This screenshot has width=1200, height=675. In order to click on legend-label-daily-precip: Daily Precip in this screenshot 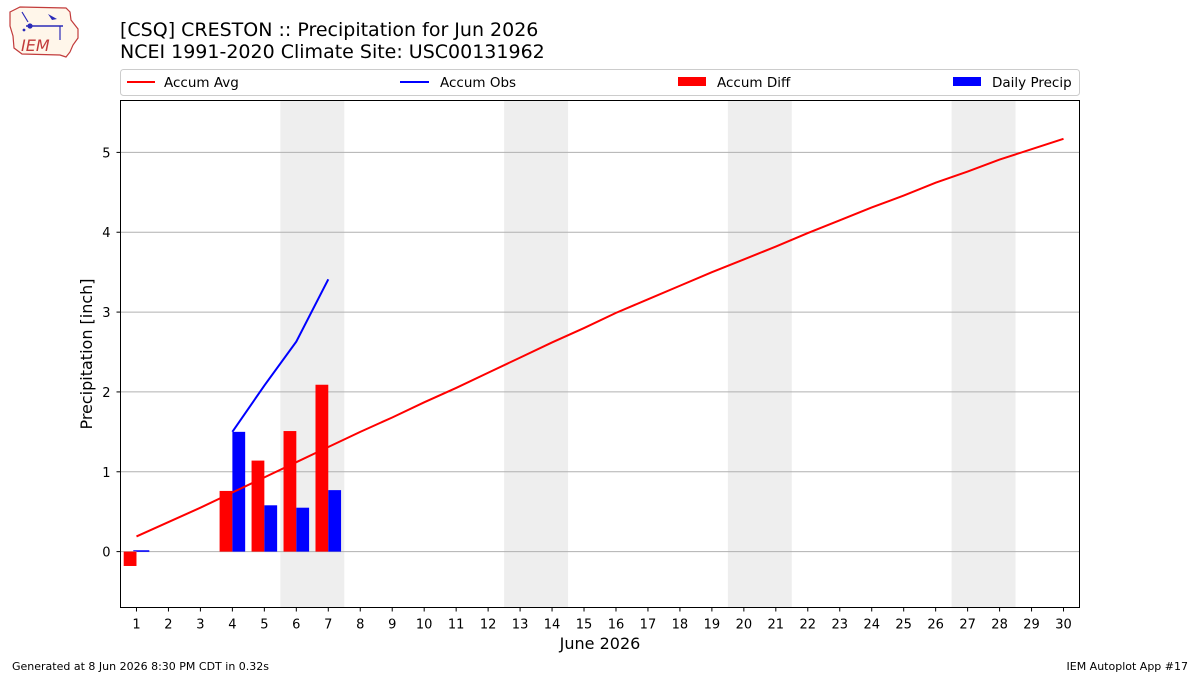, I will do `click(1032, 83)`.